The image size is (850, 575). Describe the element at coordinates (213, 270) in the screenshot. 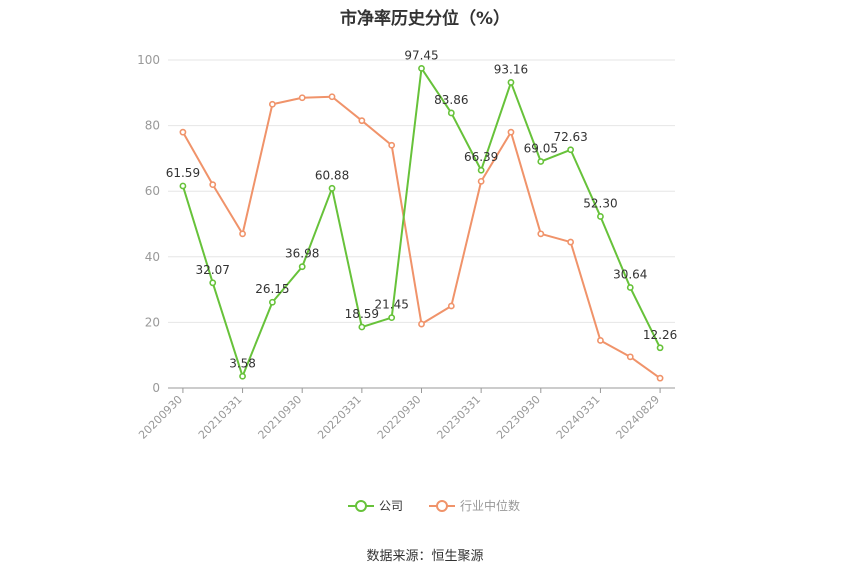

I see `data-label: 32.07` at that location.